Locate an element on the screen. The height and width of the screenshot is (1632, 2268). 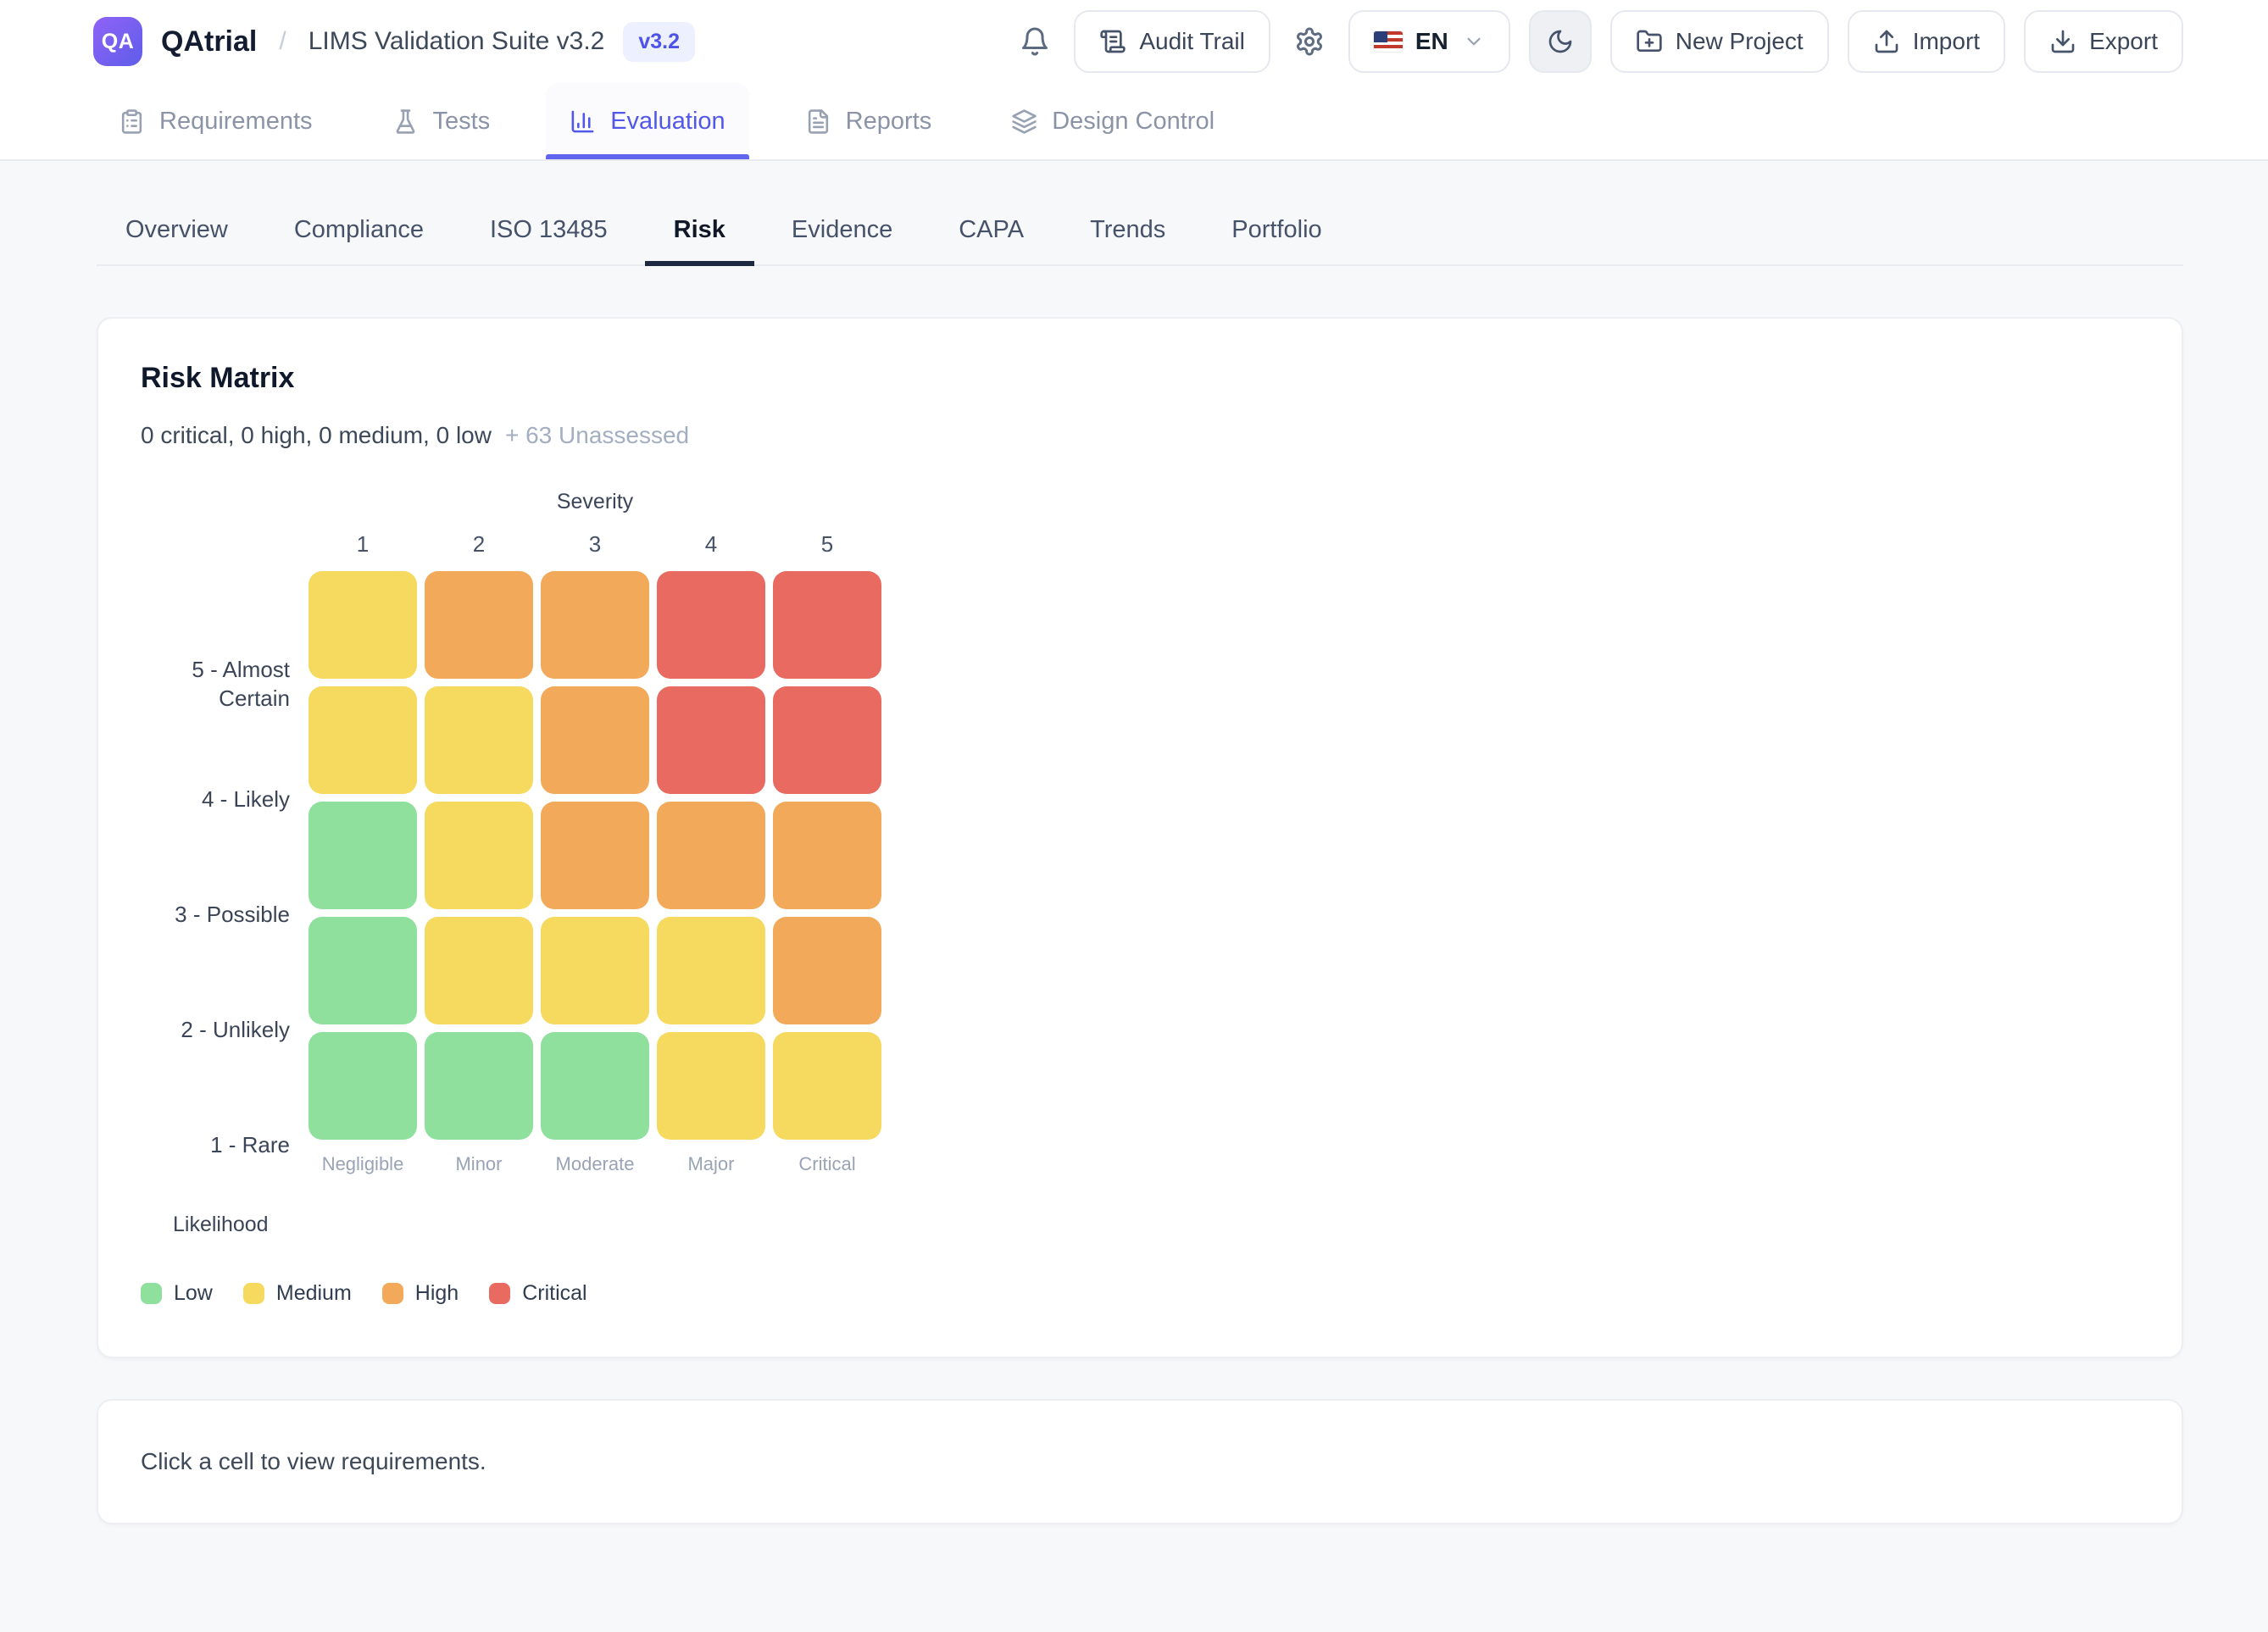
likelihood-label-2: 2 - Unlikely is located at coordinates (236, 1029).